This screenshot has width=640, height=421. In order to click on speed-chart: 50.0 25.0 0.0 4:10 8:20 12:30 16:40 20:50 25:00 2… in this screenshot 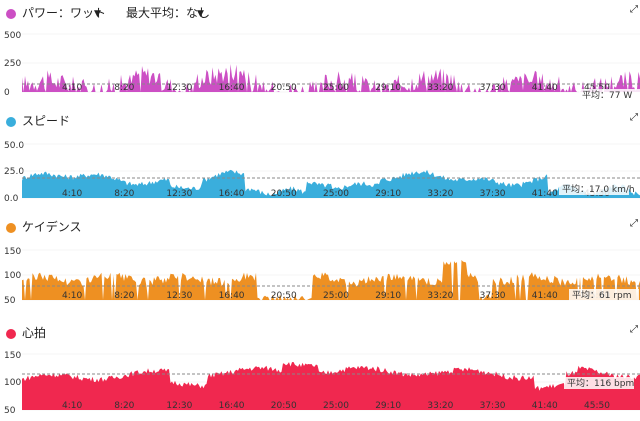, I will do `click(322, 172)`.